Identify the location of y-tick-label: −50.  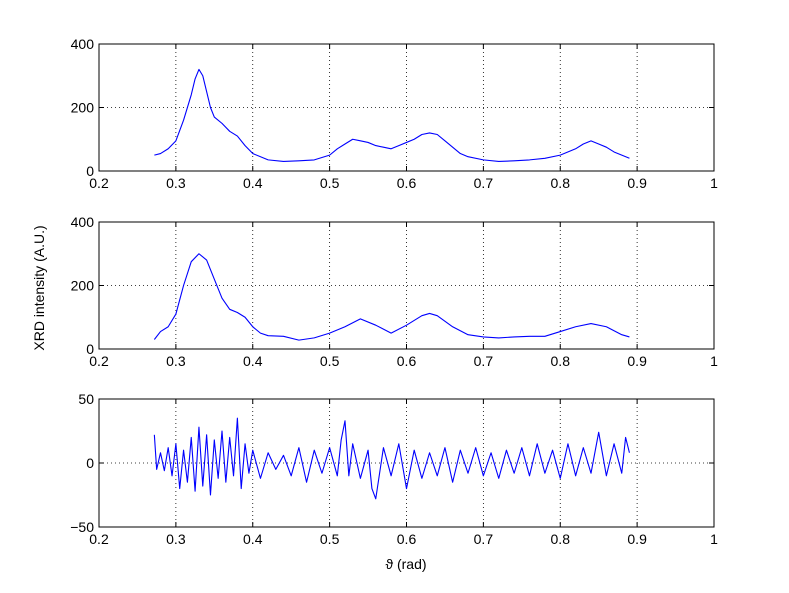
(82, 527).